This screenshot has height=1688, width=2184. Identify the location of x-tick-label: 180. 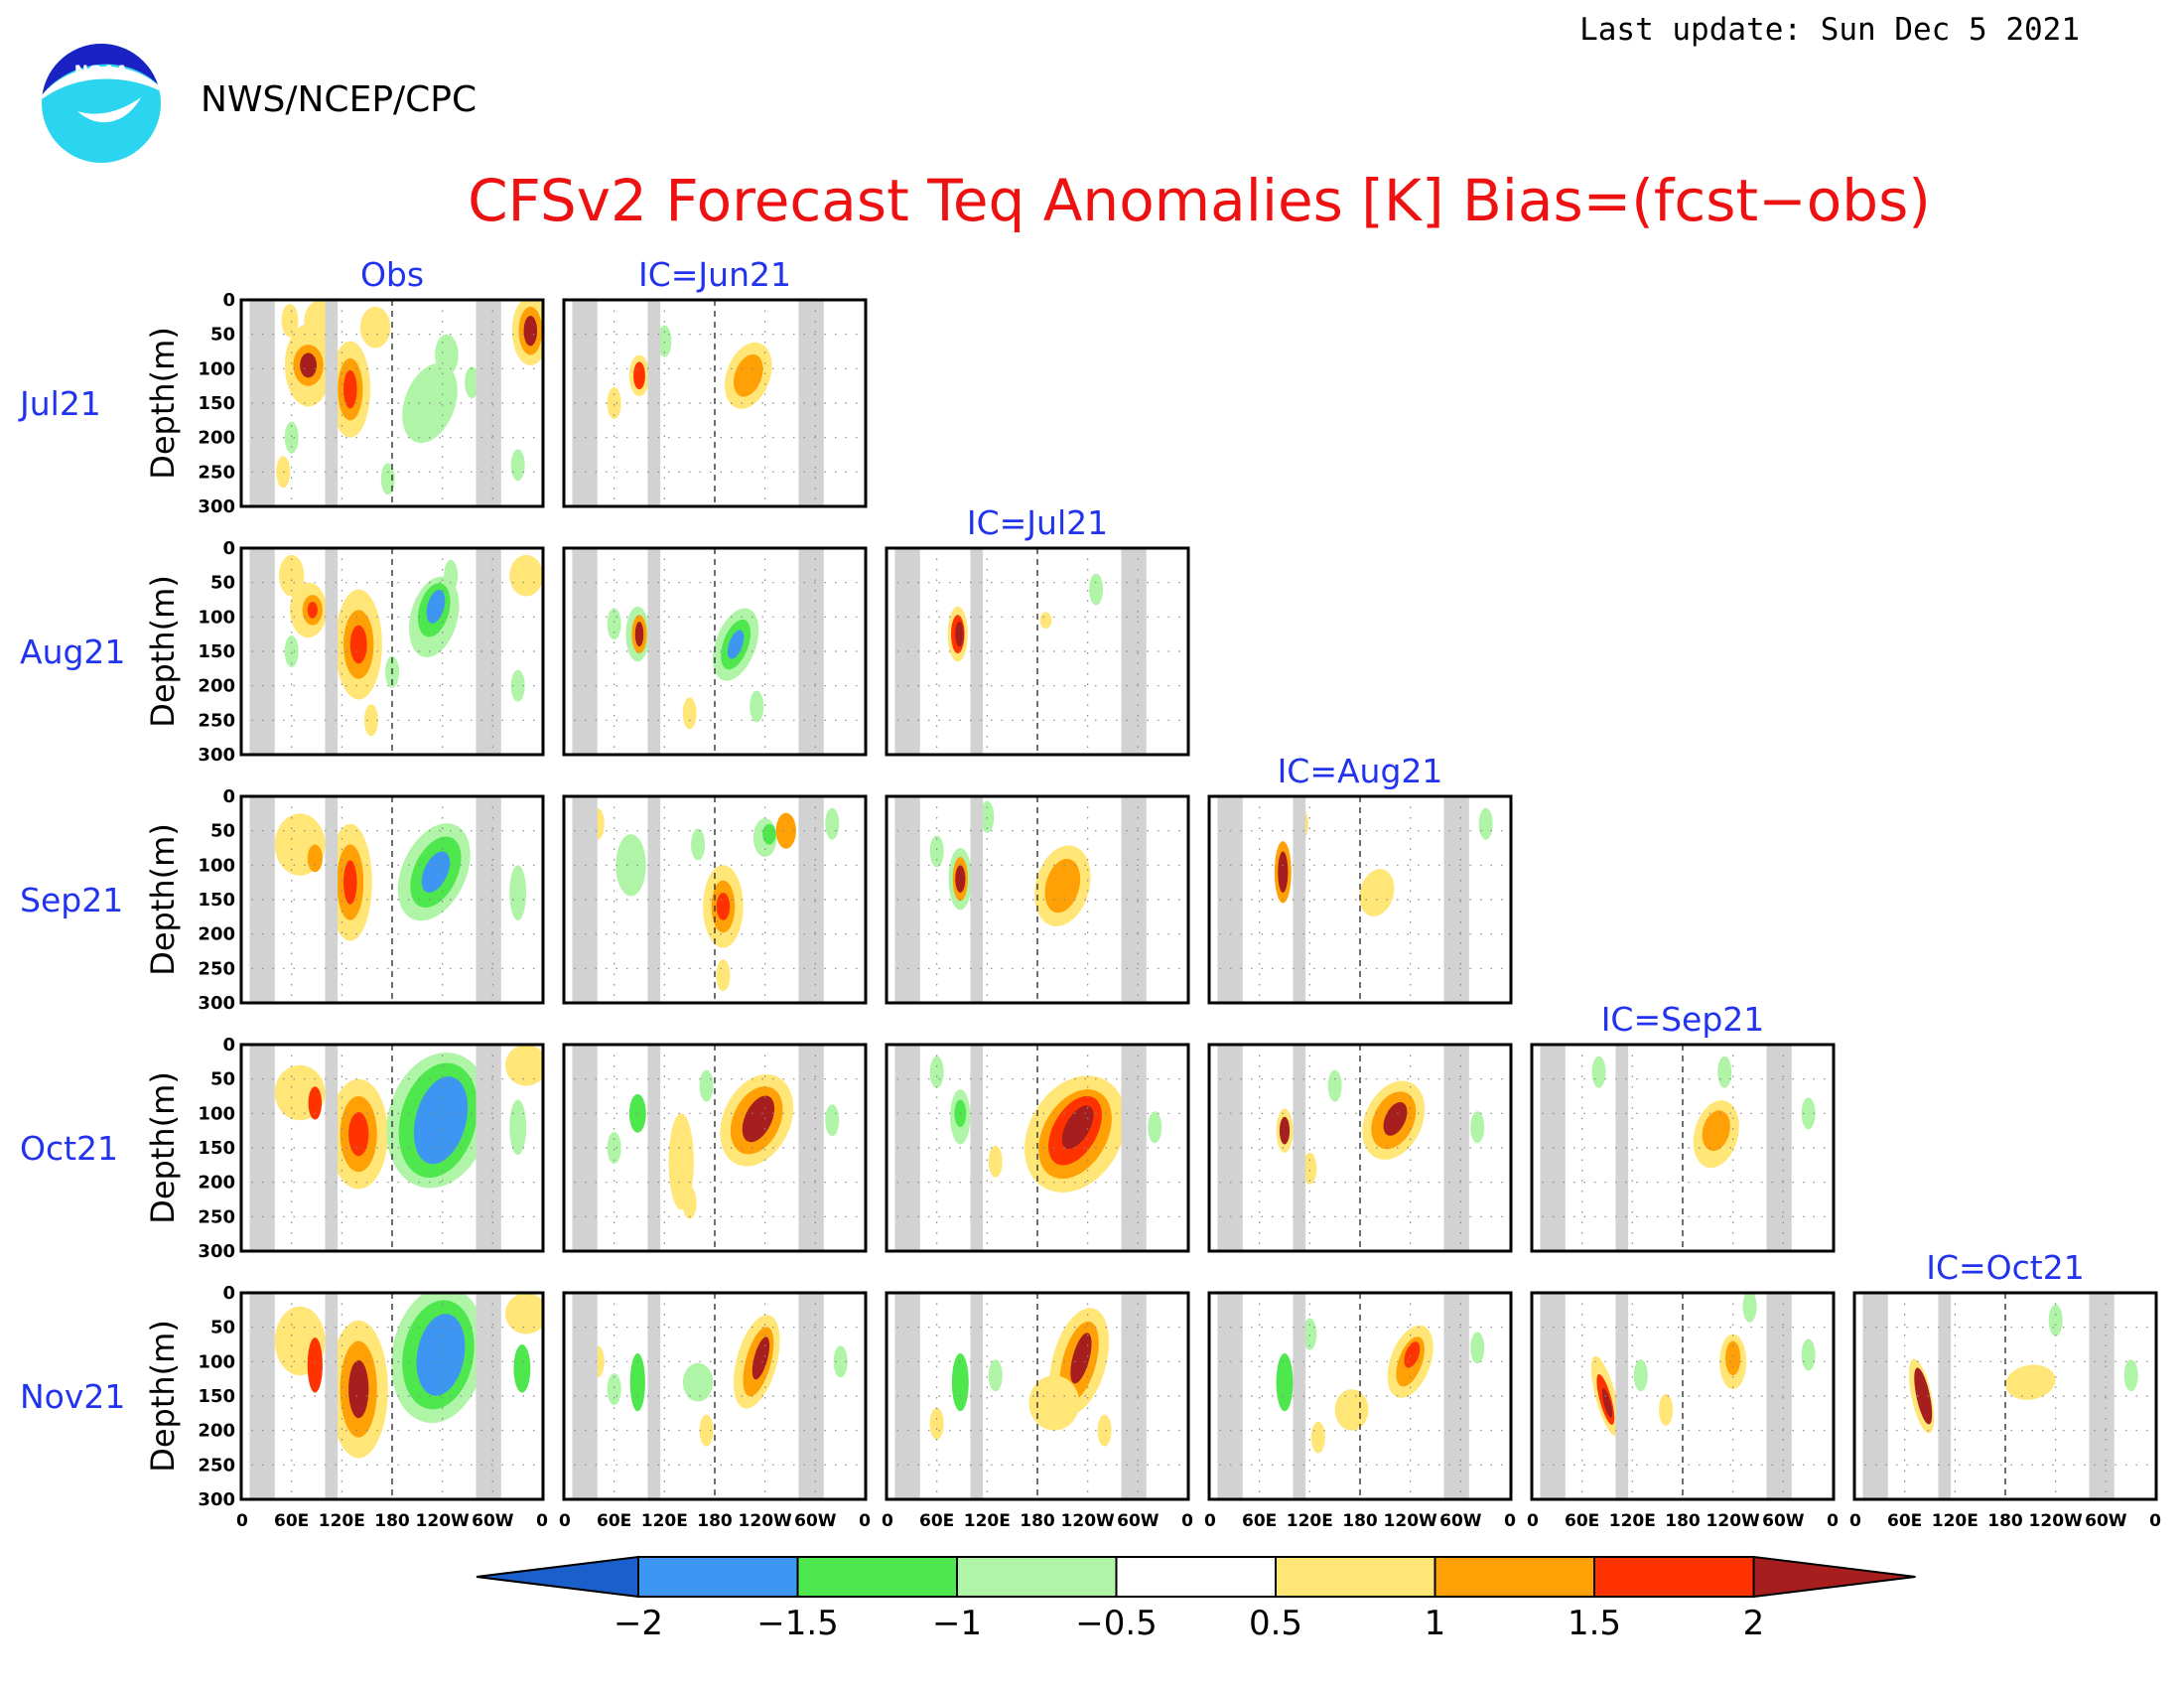
(1683, 1521).